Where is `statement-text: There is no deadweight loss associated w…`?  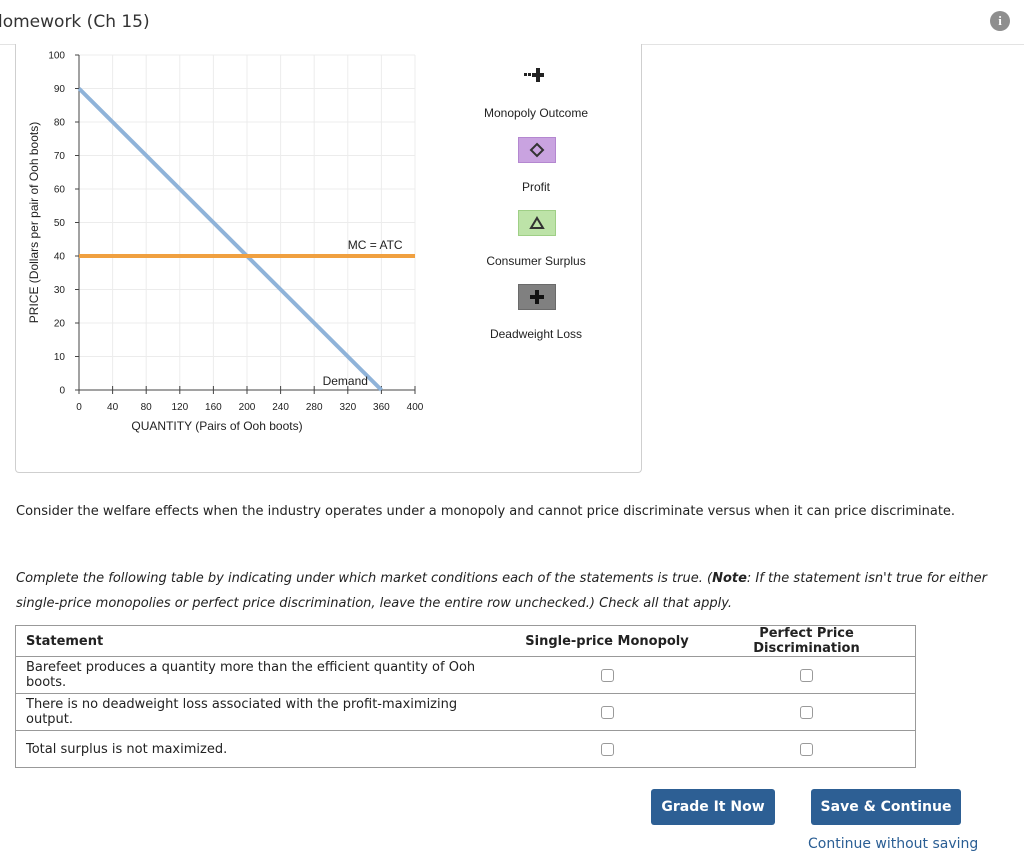
statement-text: There is no deadweight loss associated w… is located at coordinates (265, 712).